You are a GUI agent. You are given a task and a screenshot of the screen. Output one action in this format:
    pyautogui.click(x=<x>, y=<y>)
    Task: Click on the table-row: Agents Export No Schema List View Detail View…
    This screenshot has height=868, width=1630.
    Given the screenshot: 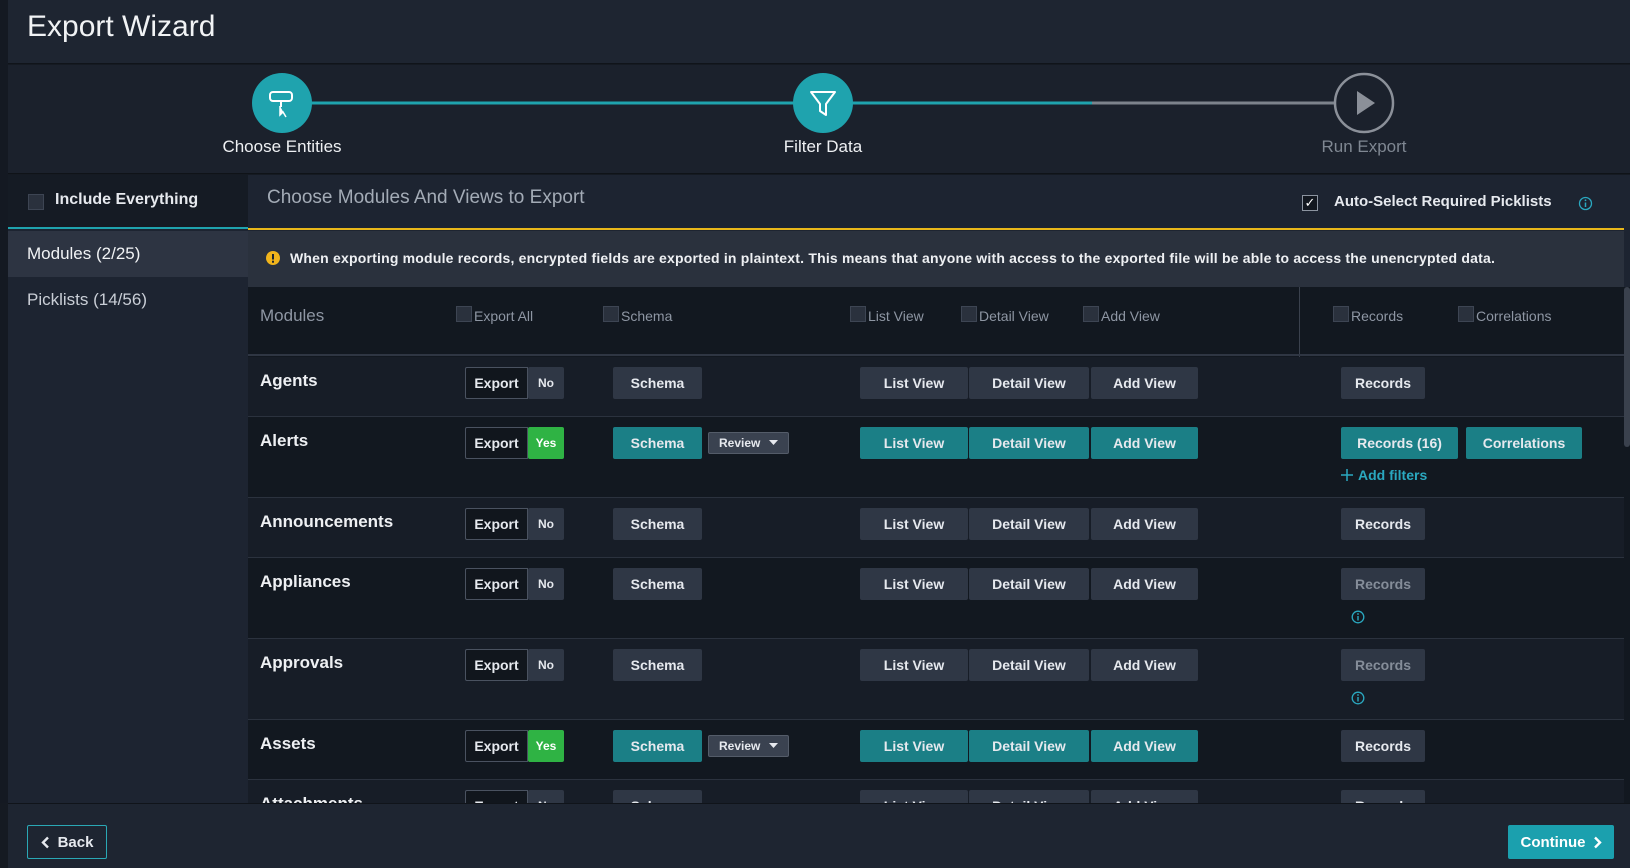 What is the action you would take?
    pyautogui.click(x=936, y=387)
    